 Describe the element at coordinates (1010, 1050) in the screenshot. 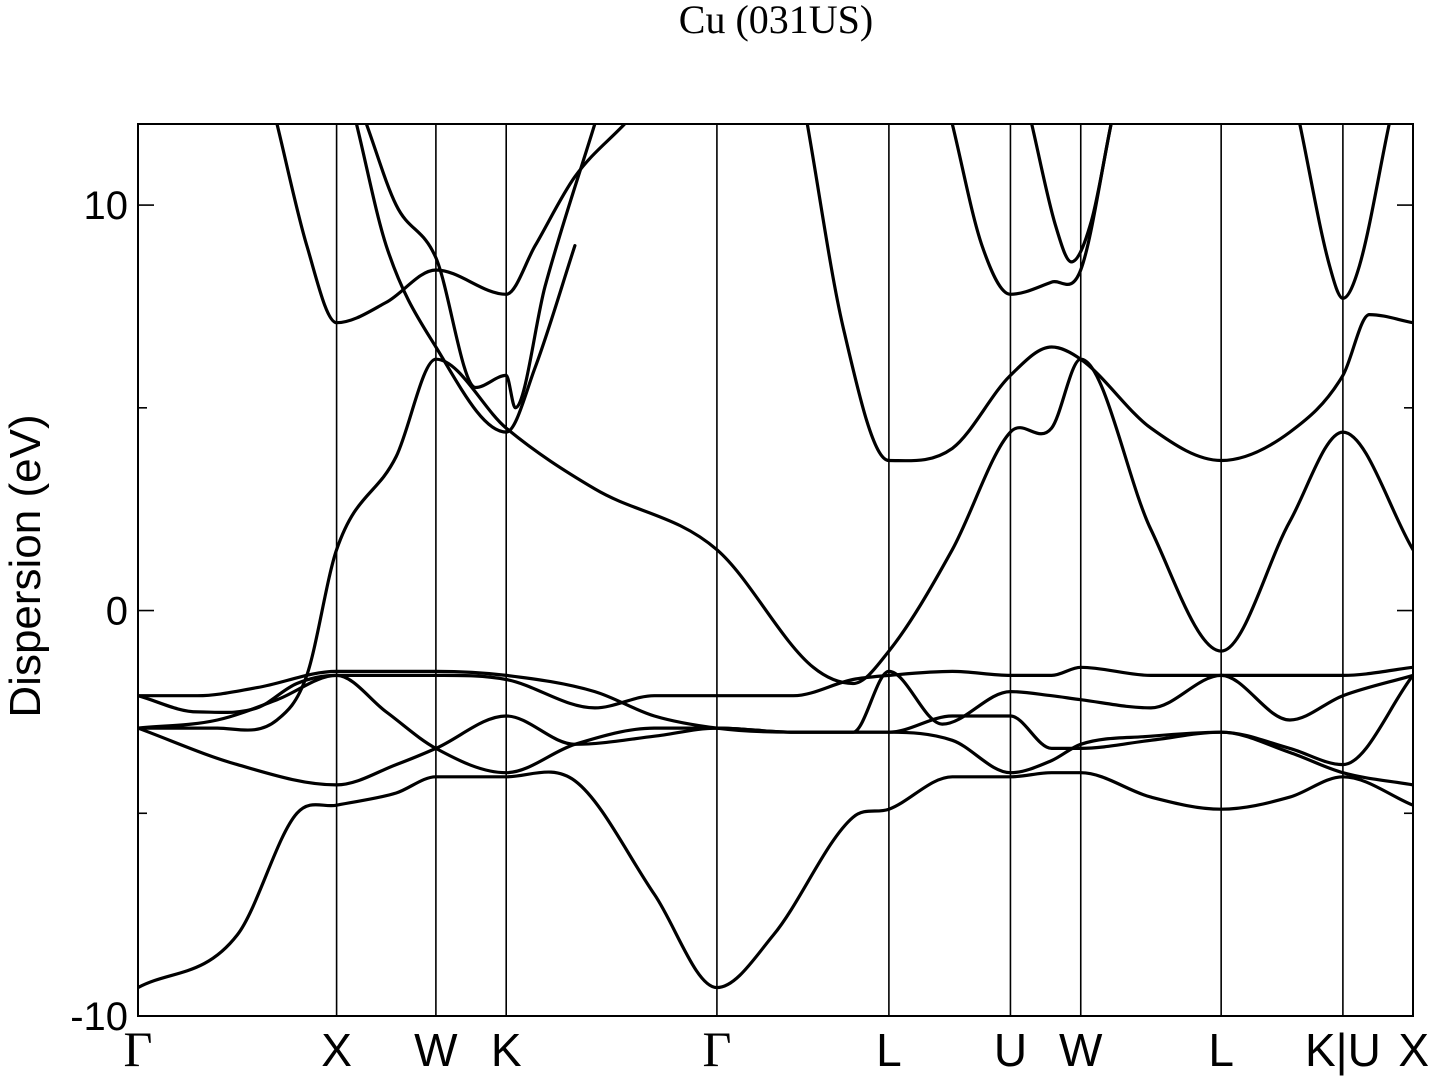

I see `x-kpoint-label: U` at that location.